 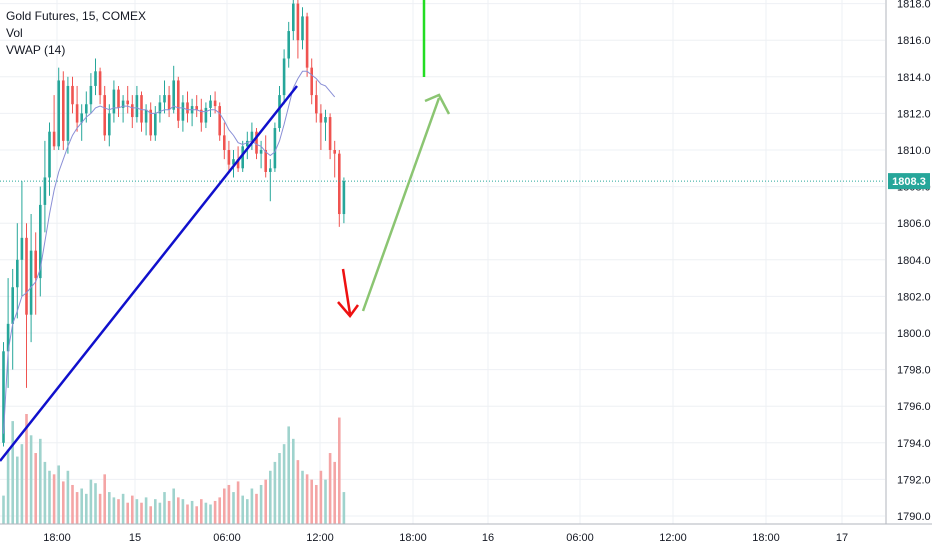 I want to click on y-tick-label: 1796.0, so click(x=914, y=407).